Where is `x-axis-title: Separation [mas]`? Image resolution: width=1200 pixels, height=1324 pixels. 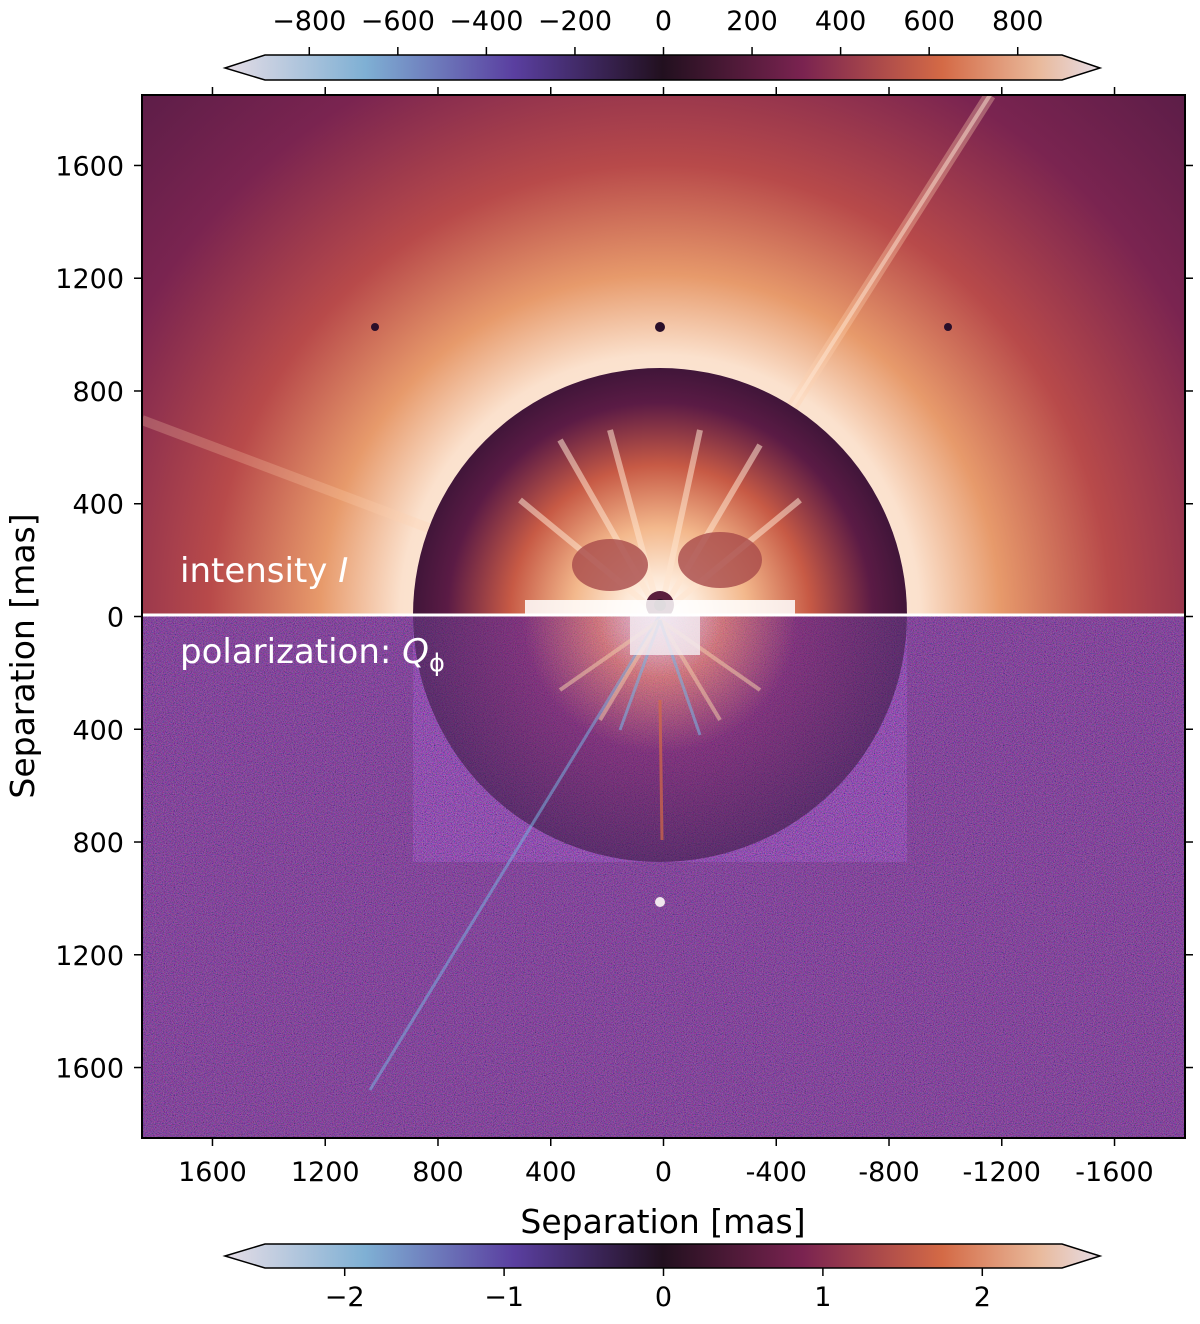 x-axis-title: Separation [mas] is located at coordinates (662, 1221).